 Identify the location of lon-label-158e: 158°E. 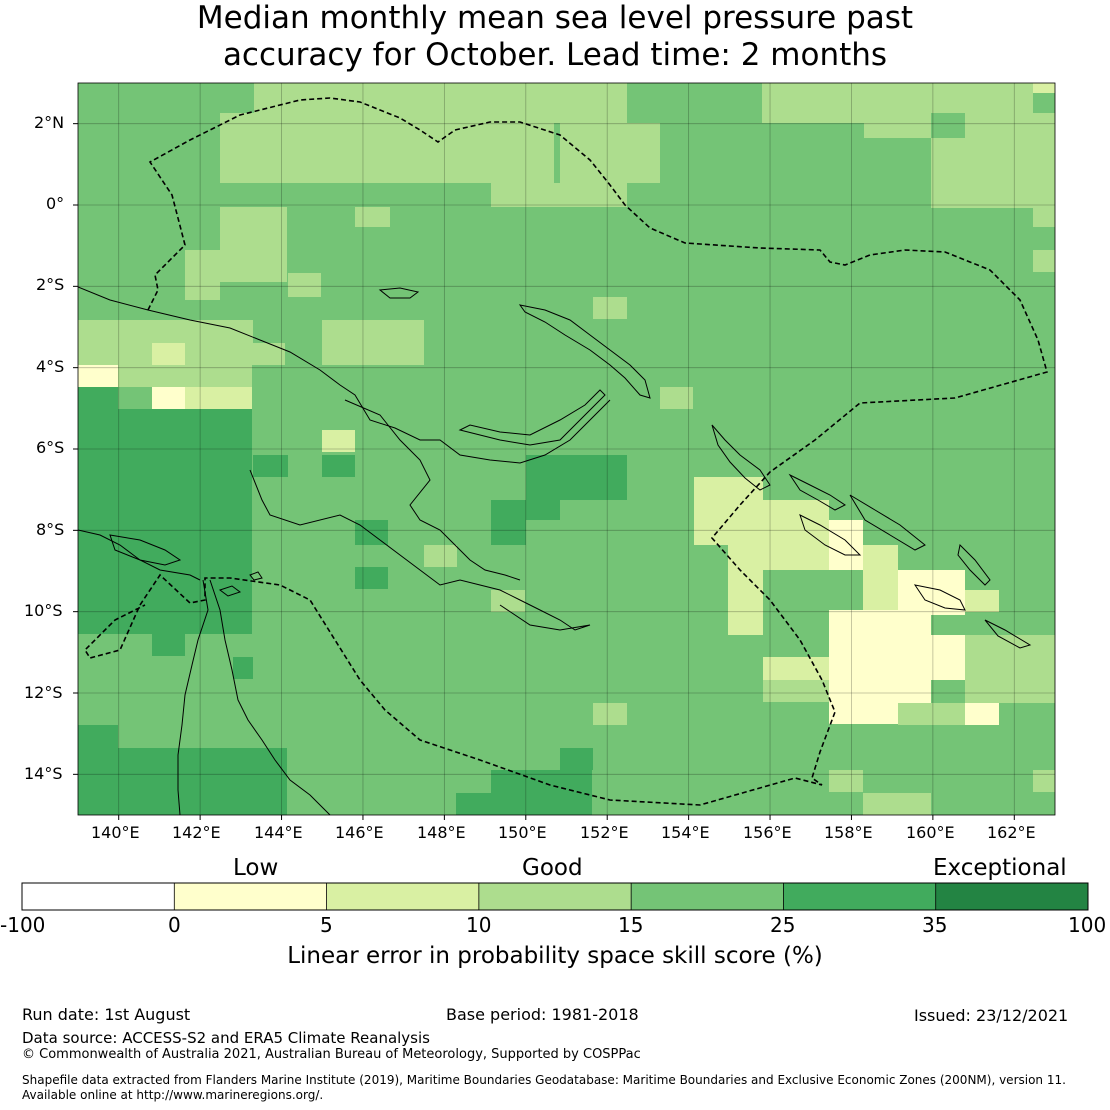
(848, 832).